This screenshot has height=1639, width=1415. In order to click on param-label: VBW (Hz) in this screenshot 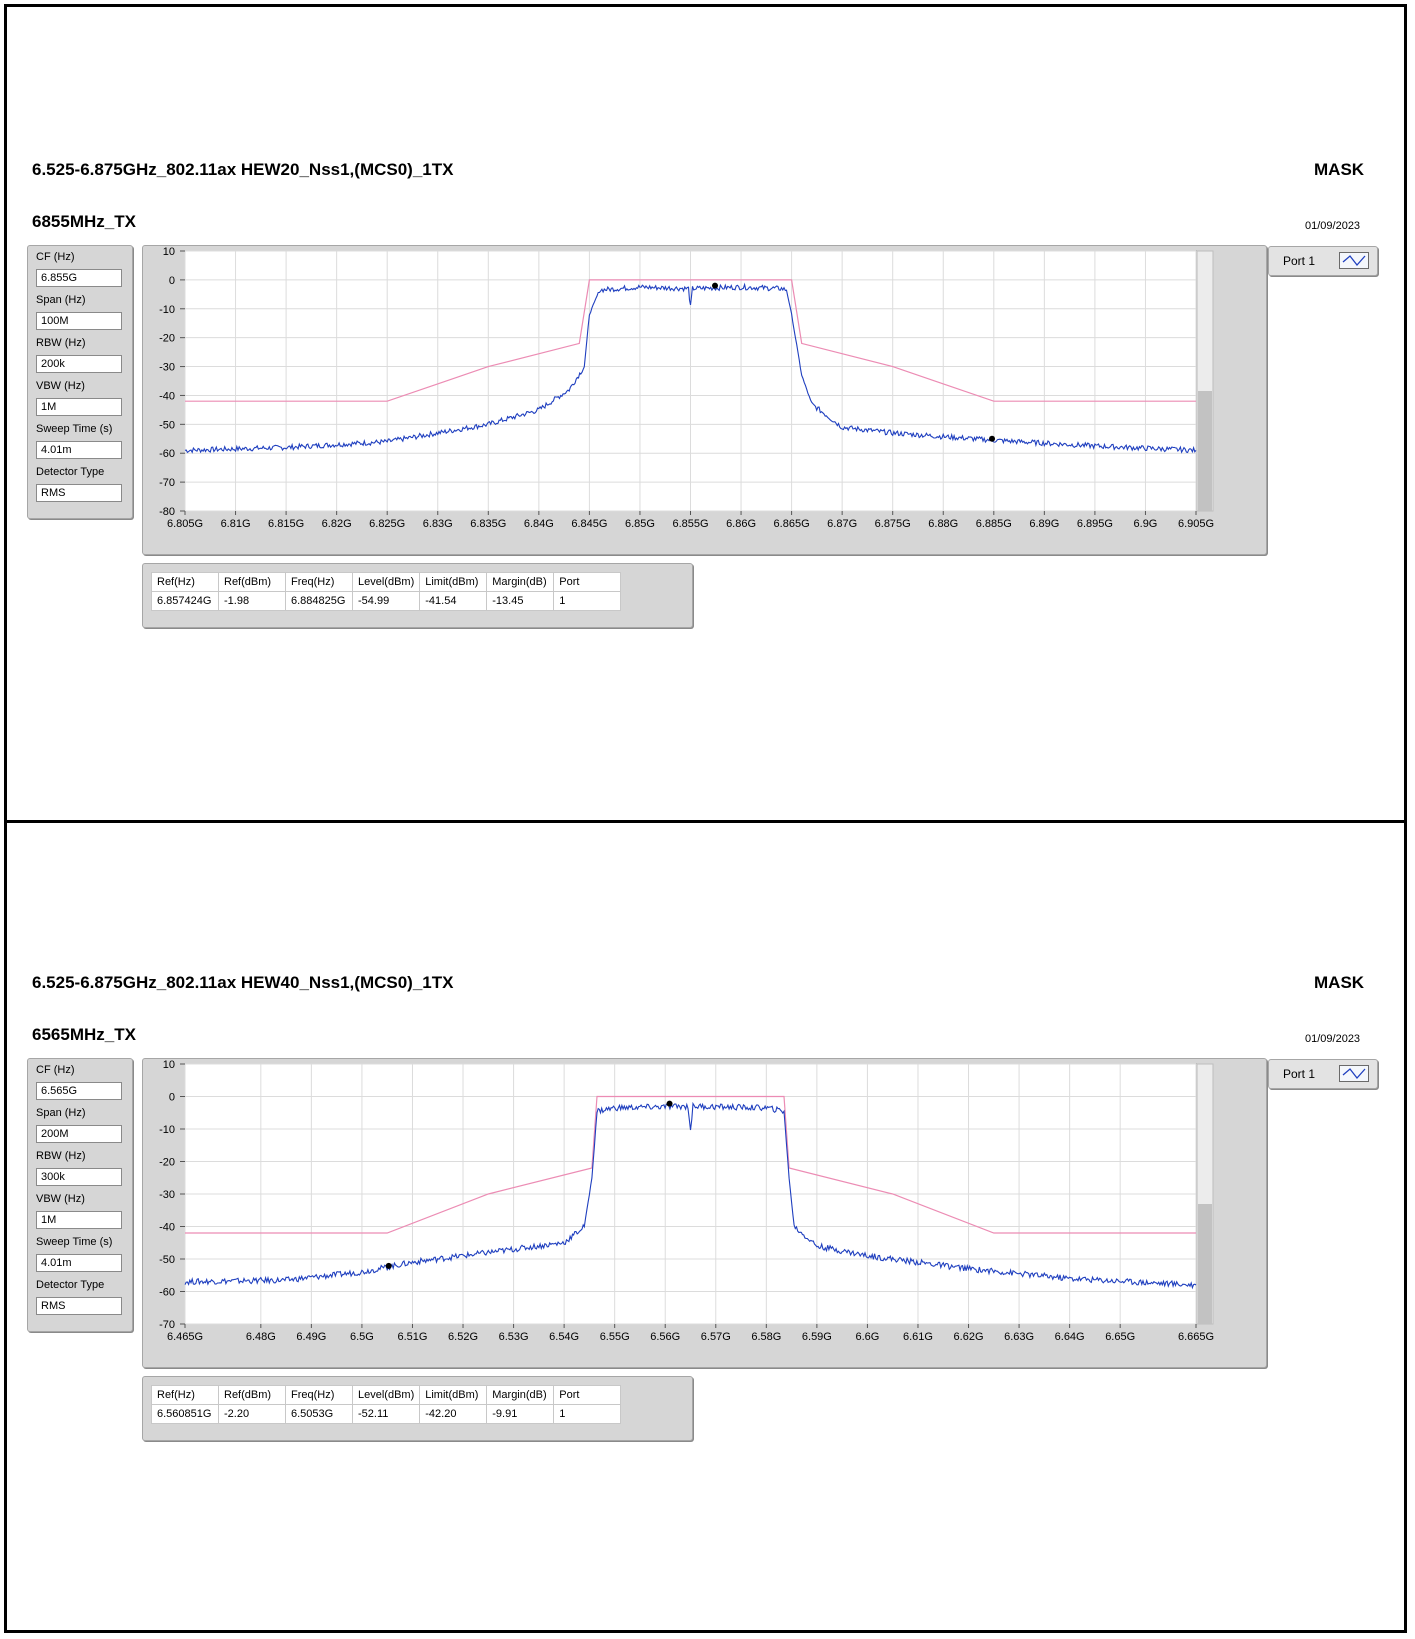, I will do `click(60, 386)`.